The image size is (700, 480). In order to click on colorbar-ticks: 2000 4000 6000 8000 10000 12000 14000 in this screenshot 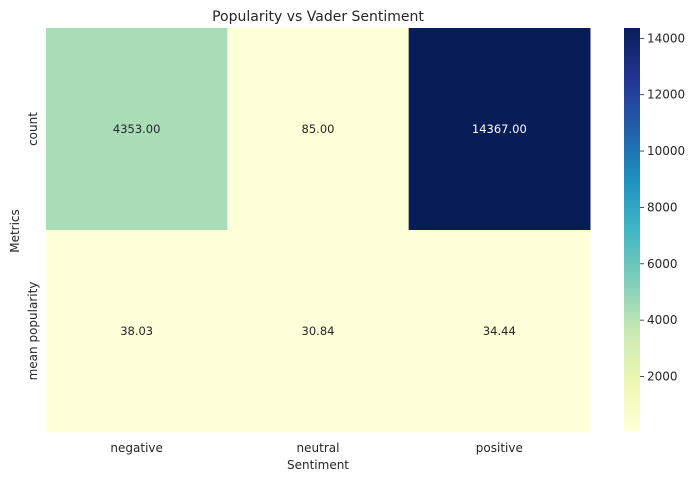, I will do `click(662, 207)`.